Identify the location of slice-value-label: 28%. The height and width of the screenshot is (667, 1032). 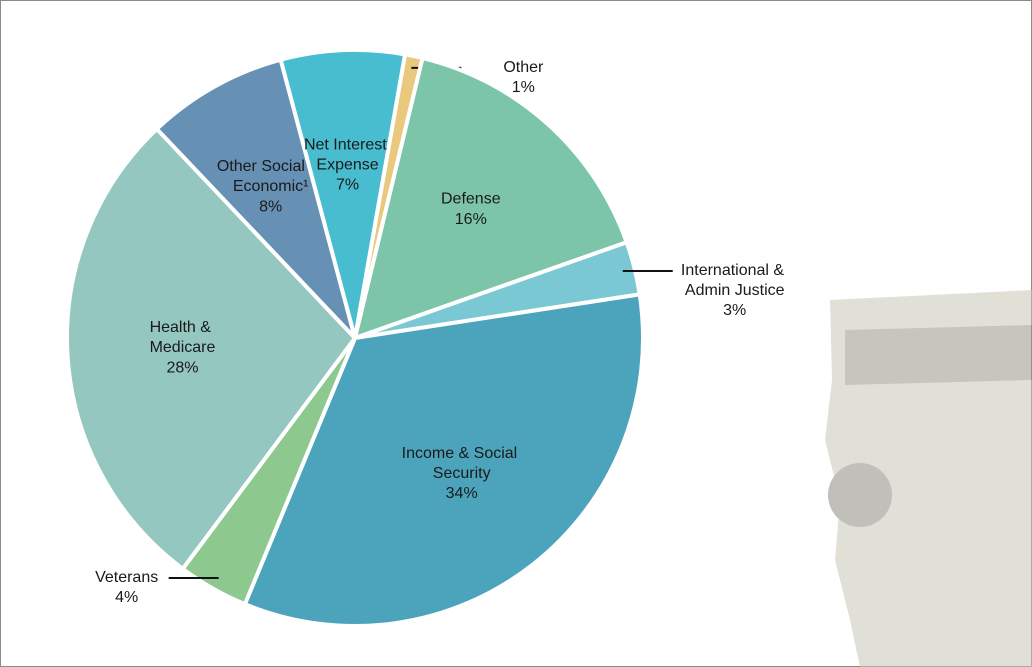
(182, 367).